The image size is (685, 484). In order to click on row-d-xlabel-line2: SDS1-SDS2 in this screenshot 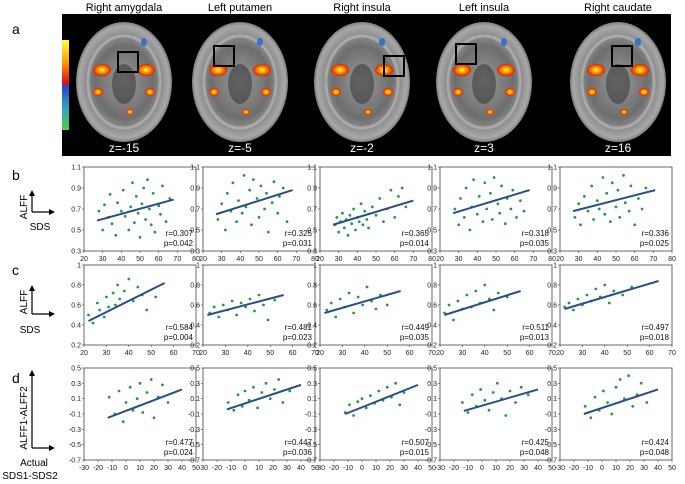, I will do `click(30, 476)`.